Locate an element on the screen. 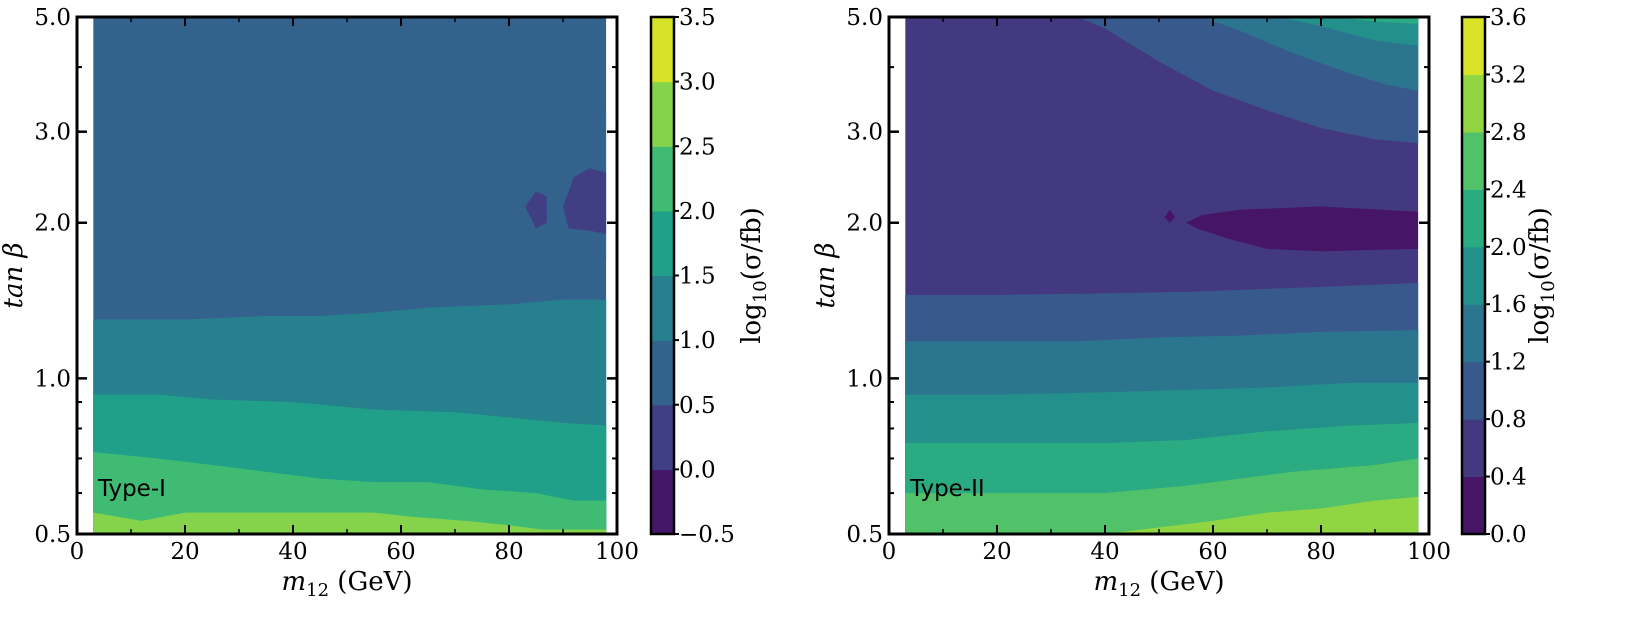  colorbar: 0.0 0.4 0.8 1.2 1.6 2.0 2.4 2.8 3.2 3.6 is located at coordinates (1493, 276).